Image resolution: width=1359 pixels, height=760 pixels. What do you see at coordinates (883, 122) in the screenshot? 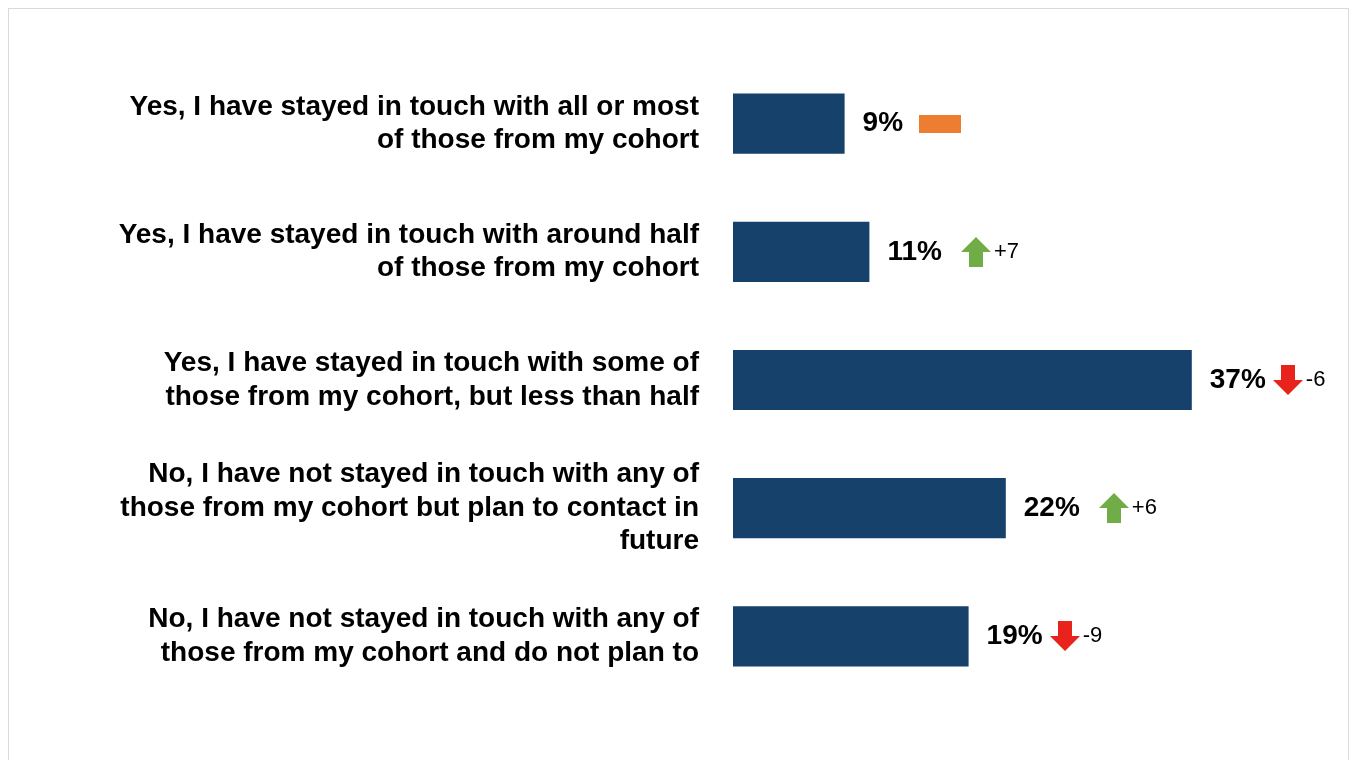
I see `data-label: 9%` at bounding box center [883, 122].